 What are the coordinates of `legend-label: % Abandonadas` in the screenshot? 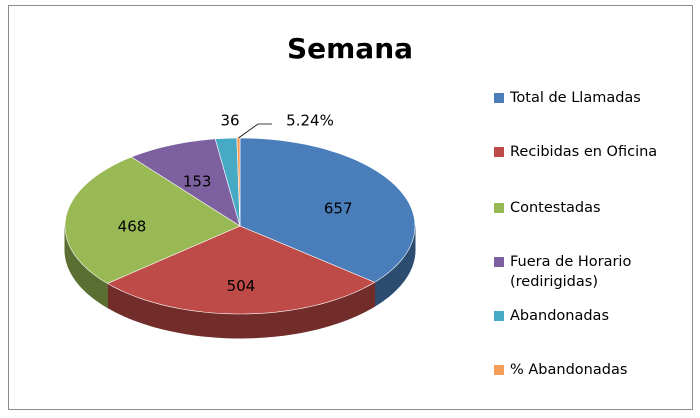 It's located at (569, 370).